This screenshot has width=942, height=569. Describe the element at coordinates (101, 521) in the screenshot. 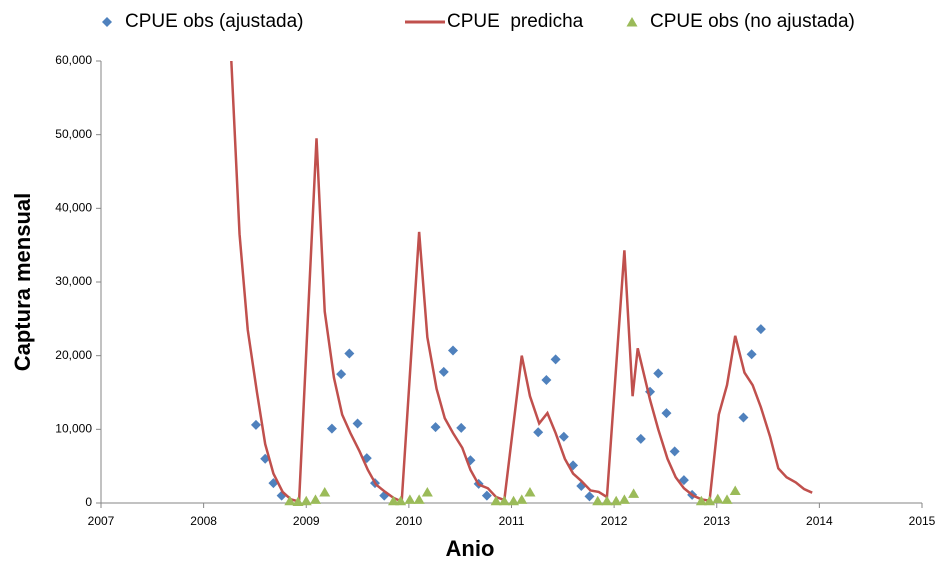

I see `x-tick-label: 2007` at that location.